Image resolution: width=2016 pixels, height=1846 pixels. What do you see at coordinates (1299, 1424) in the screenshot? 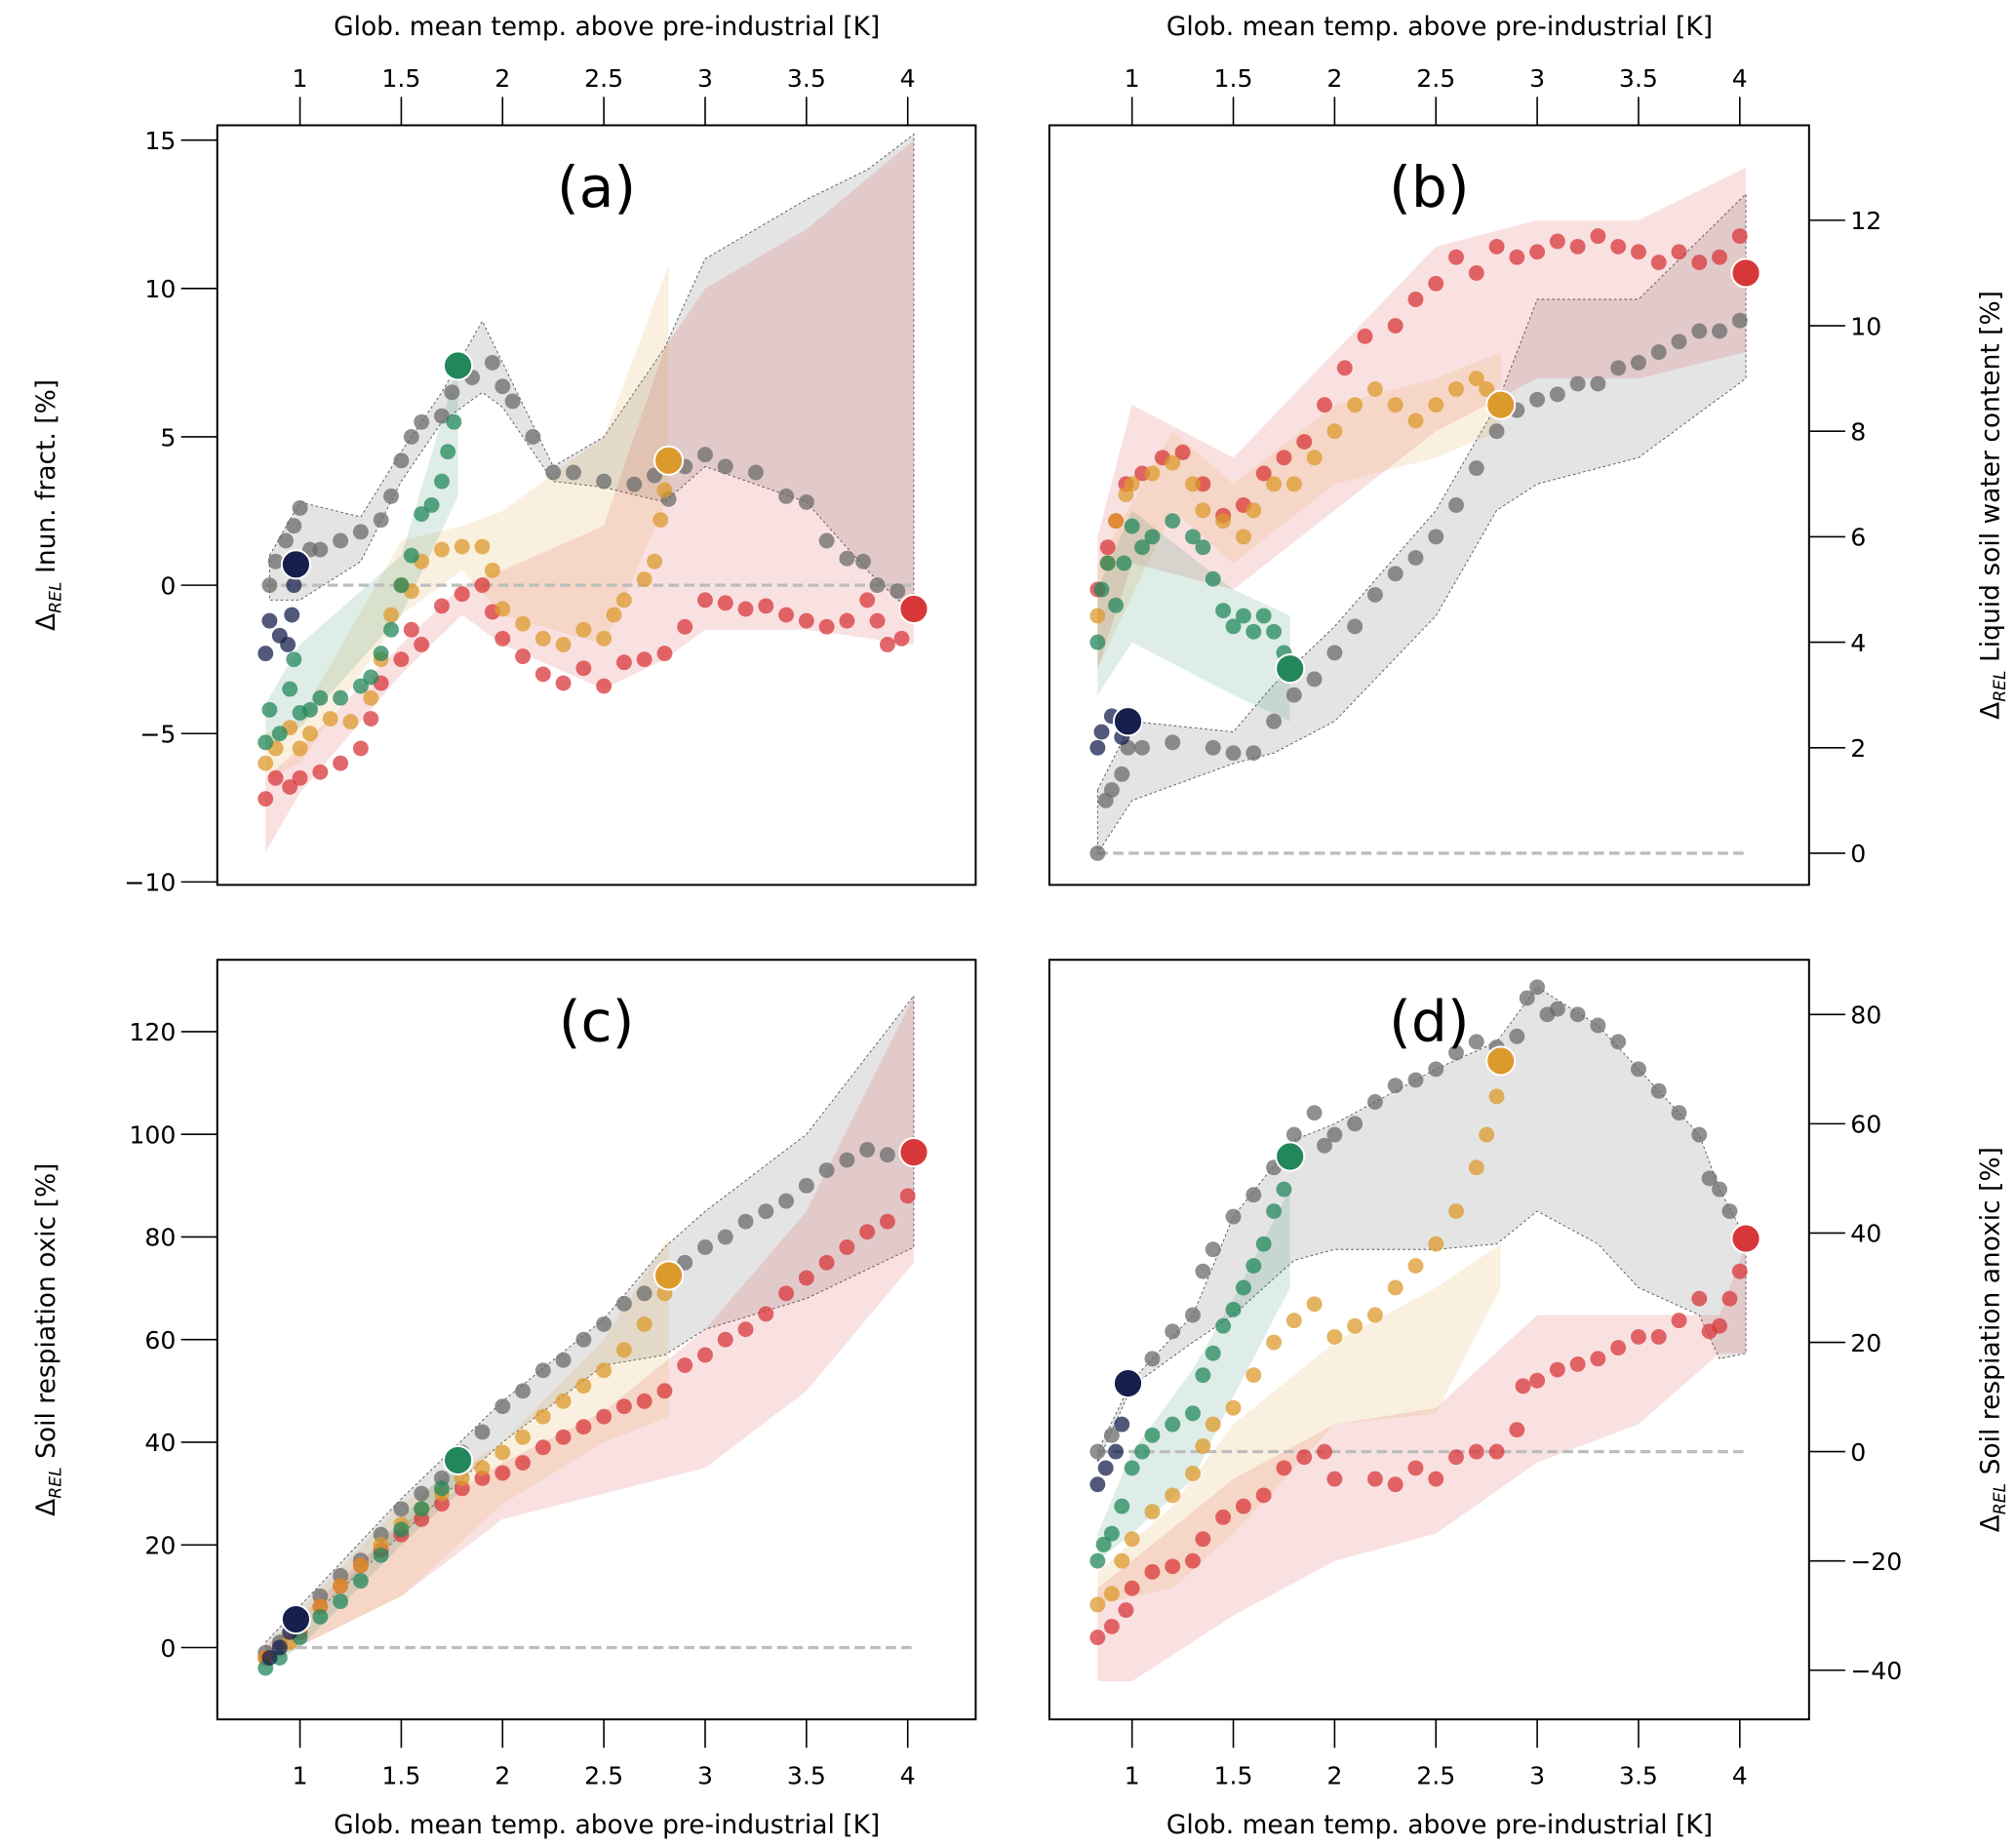
I see `band-orange` at bounding box center [1299, 1424].